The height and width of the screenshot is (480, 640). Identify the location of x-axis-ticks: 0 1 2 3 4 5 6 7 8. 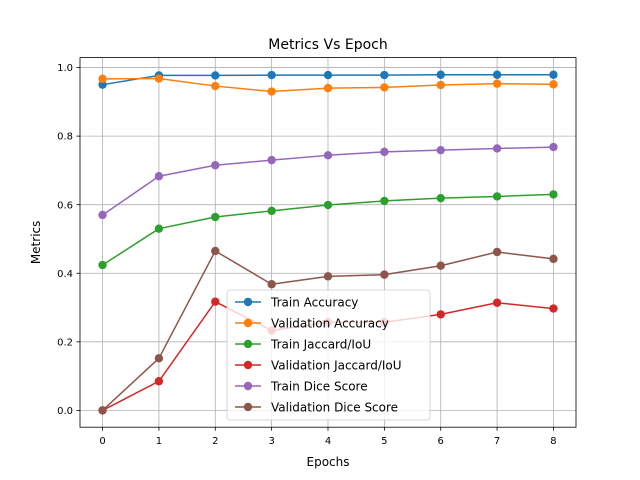
(328, 437).